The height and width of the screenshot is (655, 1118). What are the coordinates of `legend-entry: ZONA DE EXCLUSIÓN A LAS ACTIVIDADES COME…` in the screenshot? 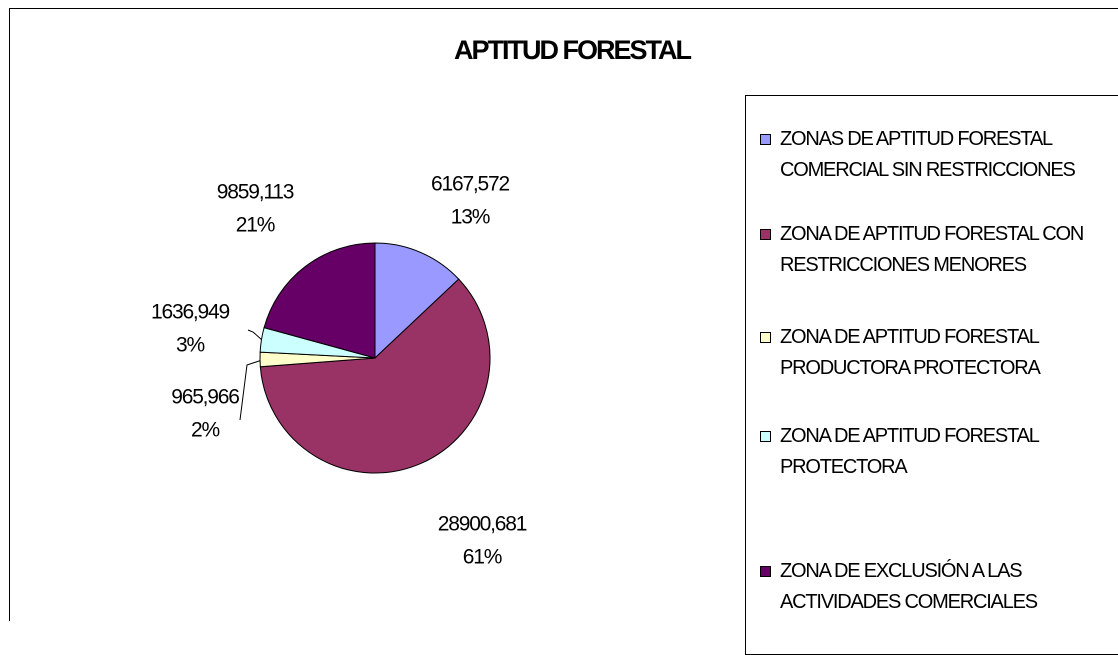 It's located at (932, 587).